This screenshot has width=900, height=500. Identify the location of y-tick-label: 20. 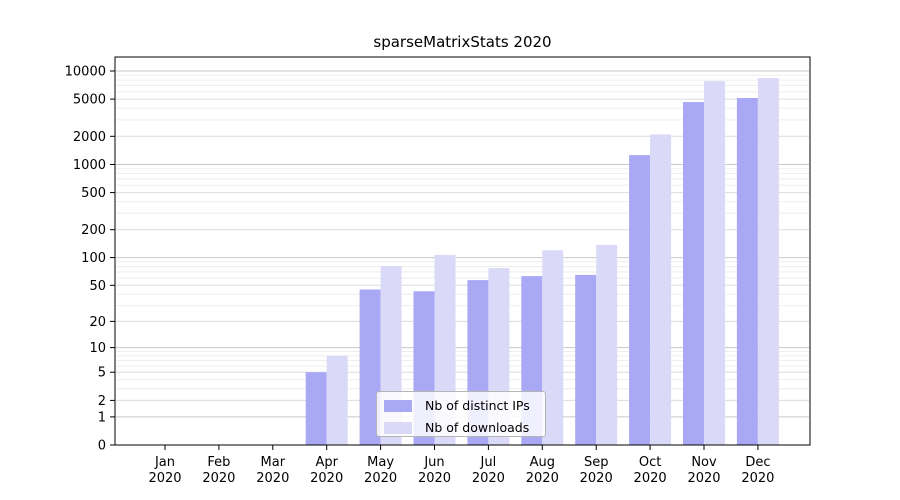
(97, 322).